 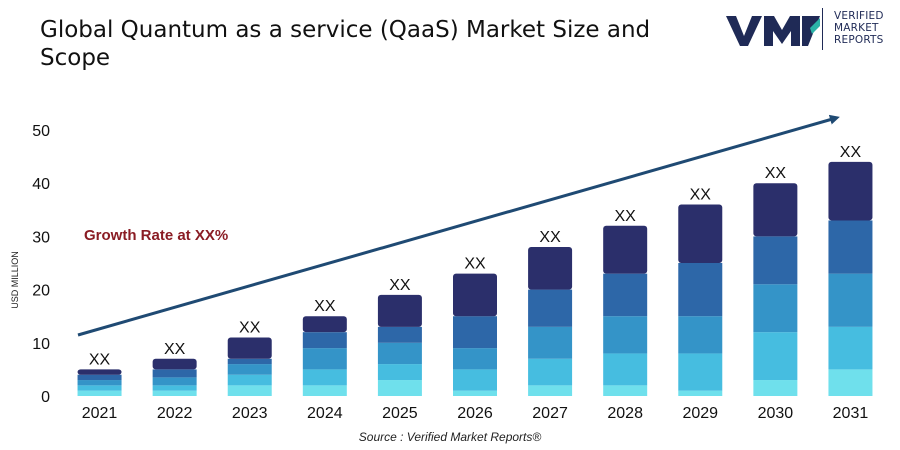 What do you see at coordinates (625, 413) in the screenshot?
I see `x-tick-label: 2028` at bounding box center [625, 413].